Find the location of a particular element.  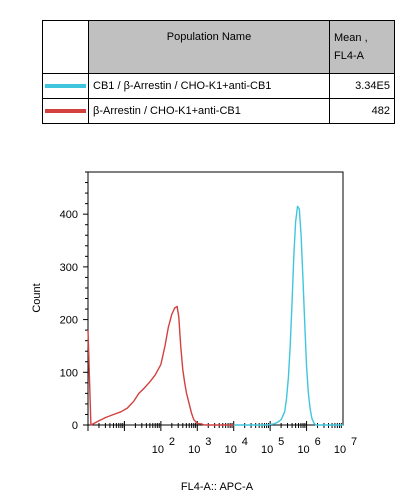

y-axis-title: Count is located at coordinates (37, 297).